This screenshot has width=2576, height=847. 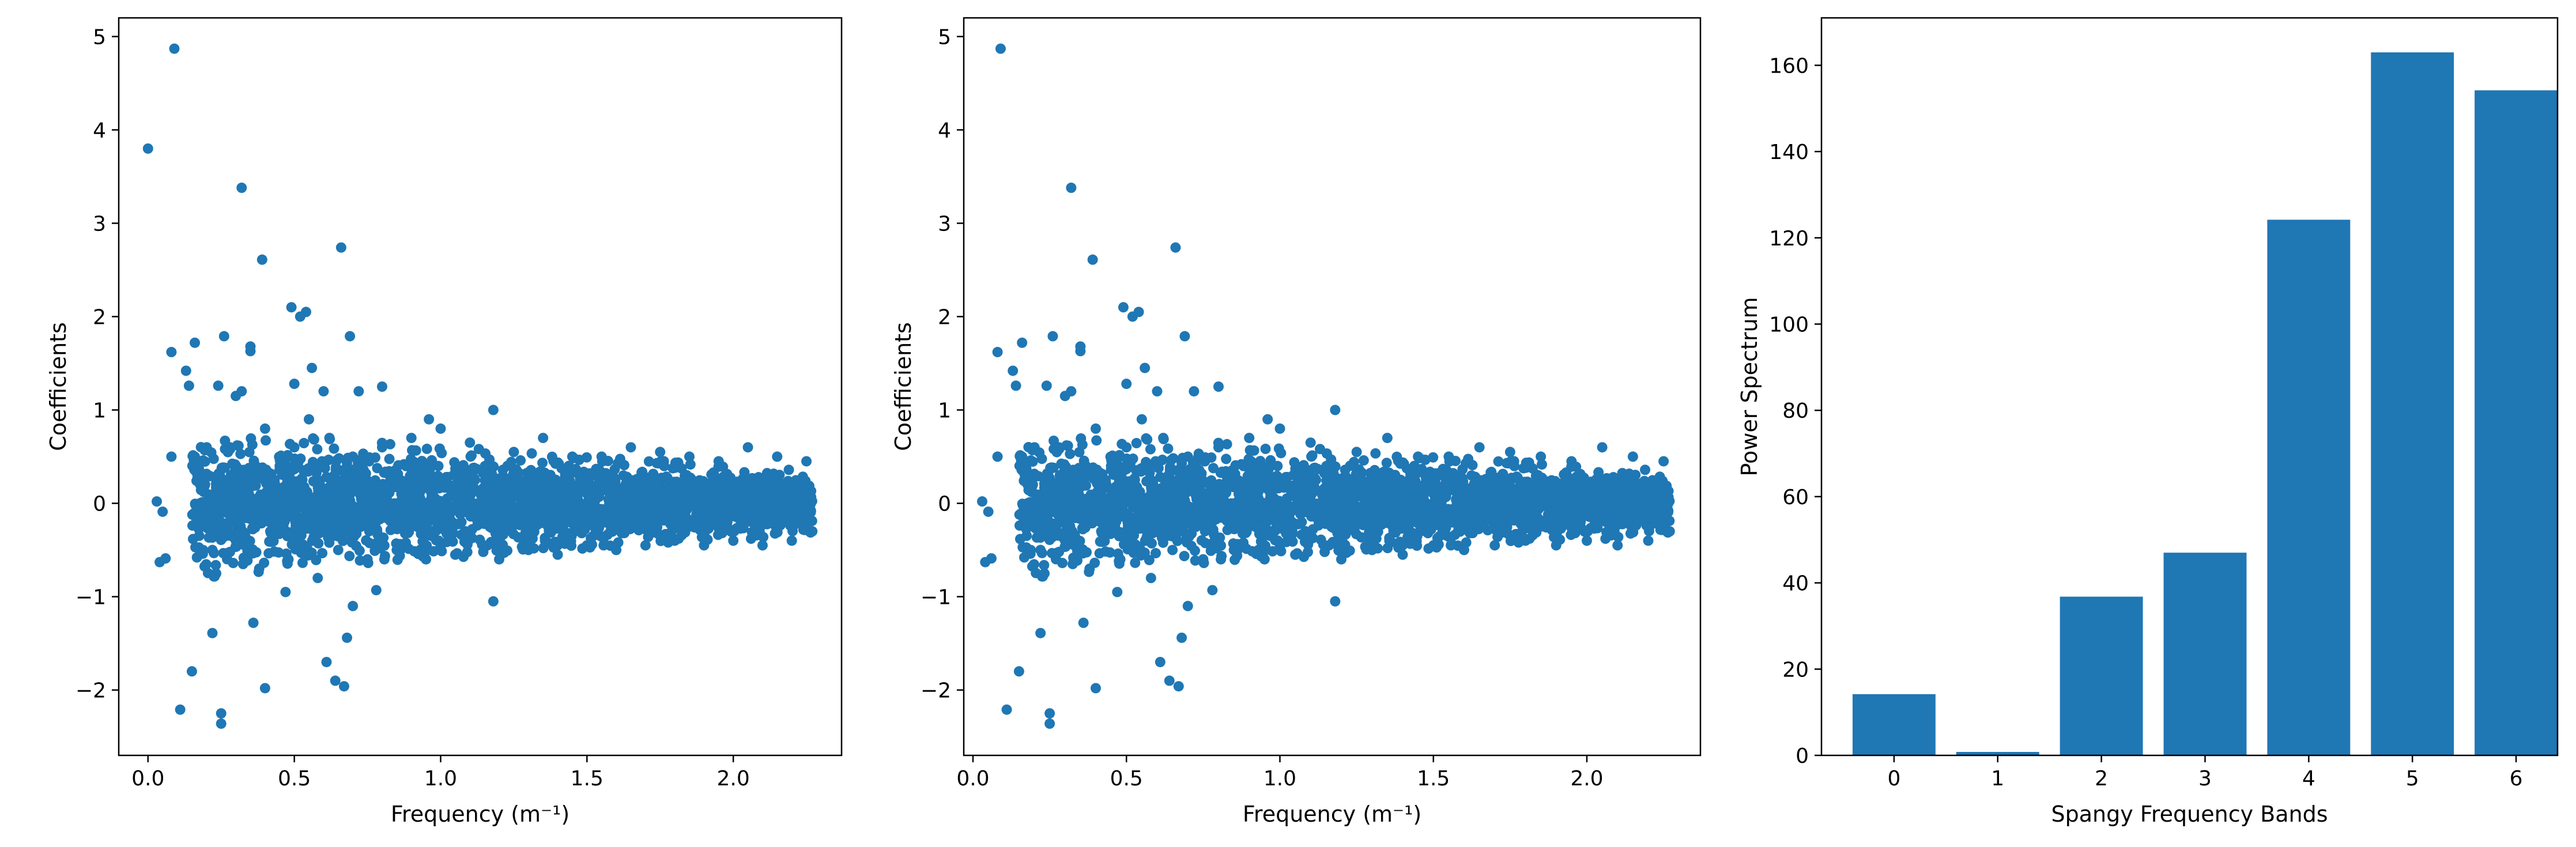 I want to click on y-tick-label: −1, so click(x=91, y=598).